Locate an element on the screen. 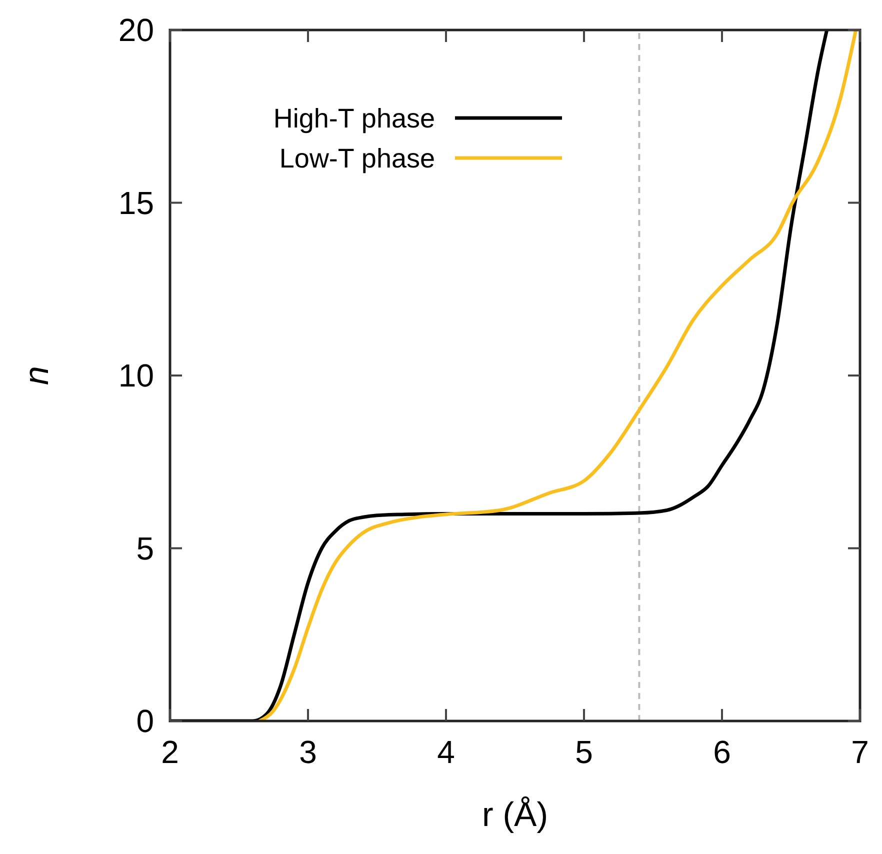  x-tick-label: 3 is located at coordinates (308, 752).